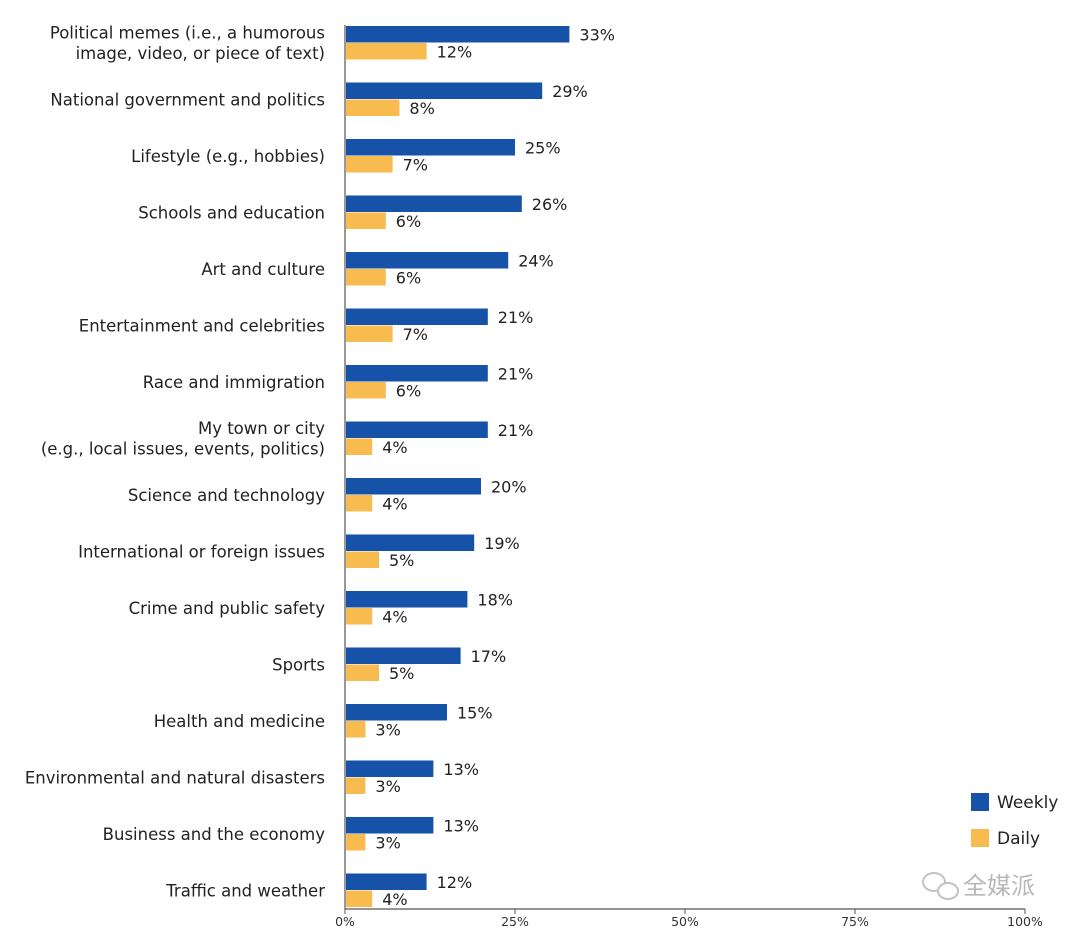  I want to click on watermark-text: 全媒派, so click(999, 886).